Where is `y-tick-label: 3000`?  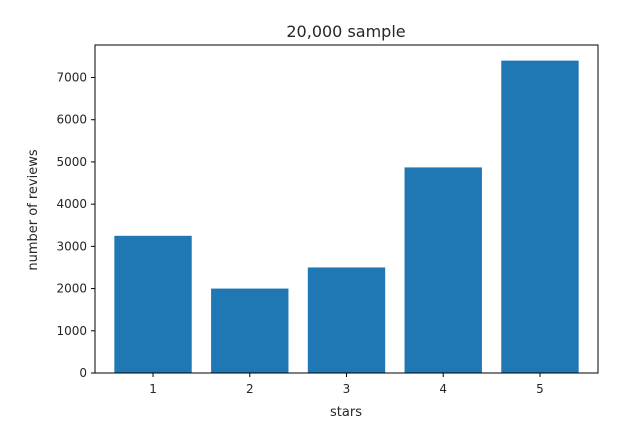
y-tick-label: 3000 is located at coordinates (71, 246).